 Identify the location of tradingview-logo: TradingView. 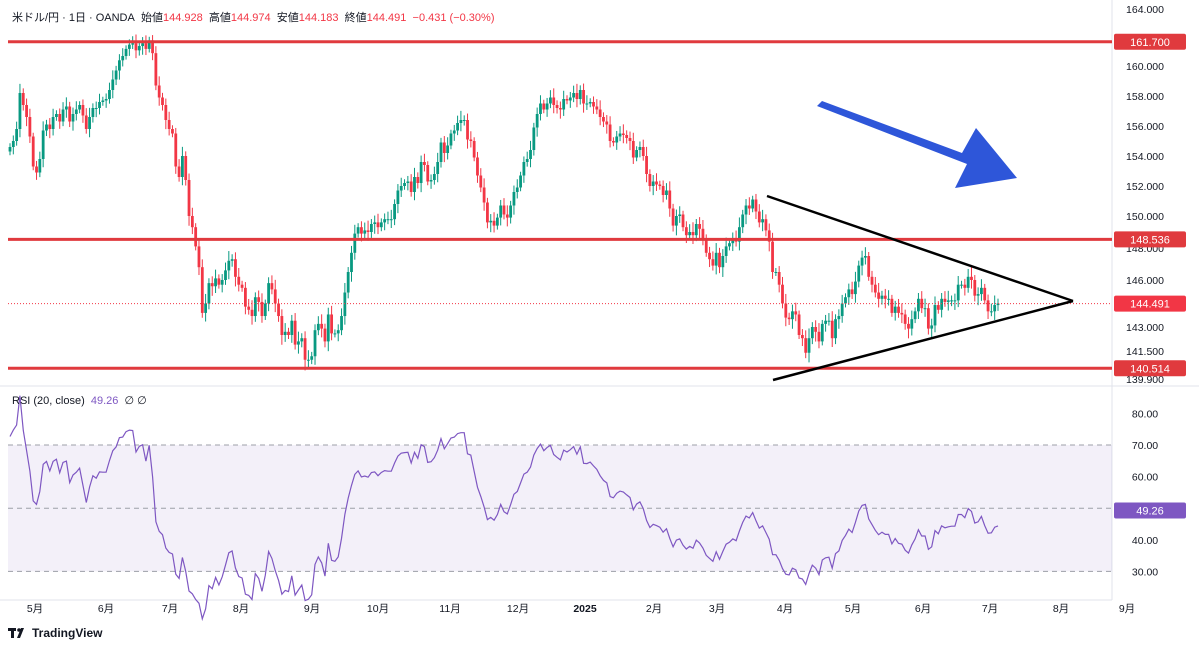
(55, 633).